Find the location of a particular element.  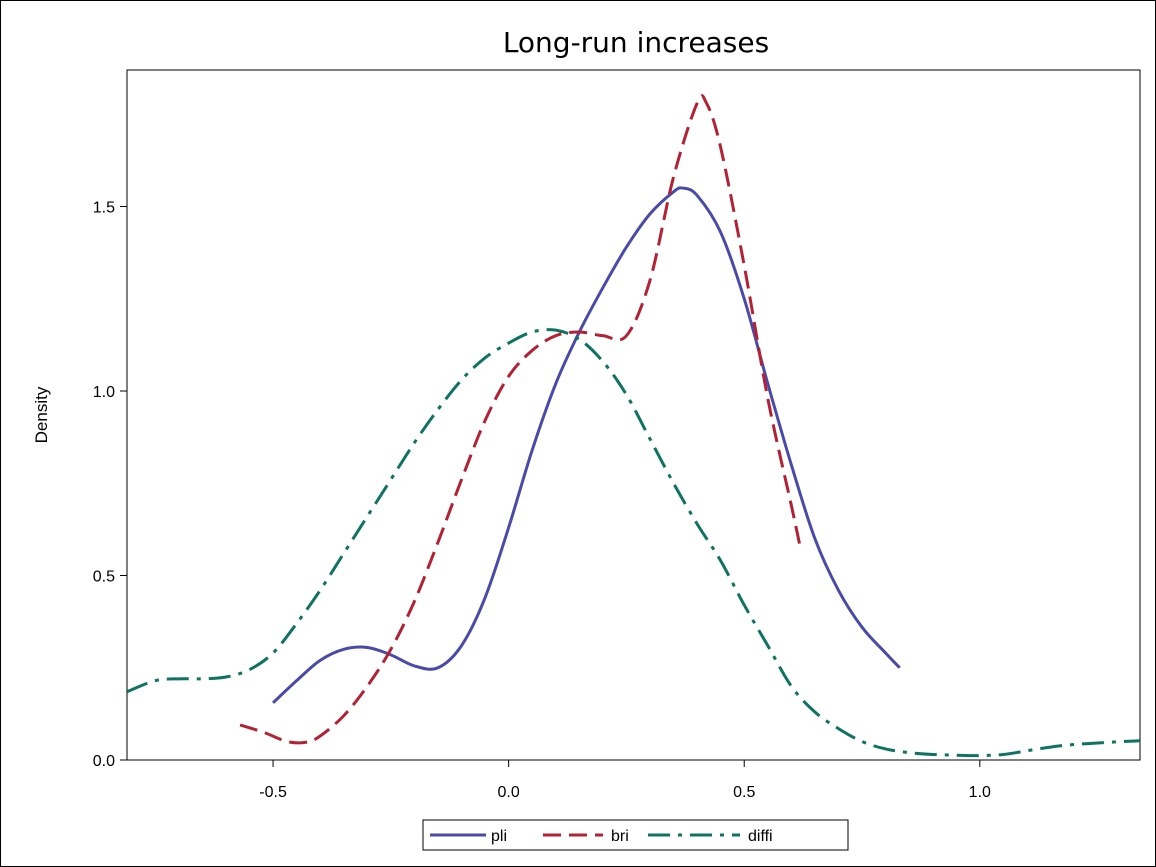

legend-label-bri: bri is located at coordinates (620, 836).